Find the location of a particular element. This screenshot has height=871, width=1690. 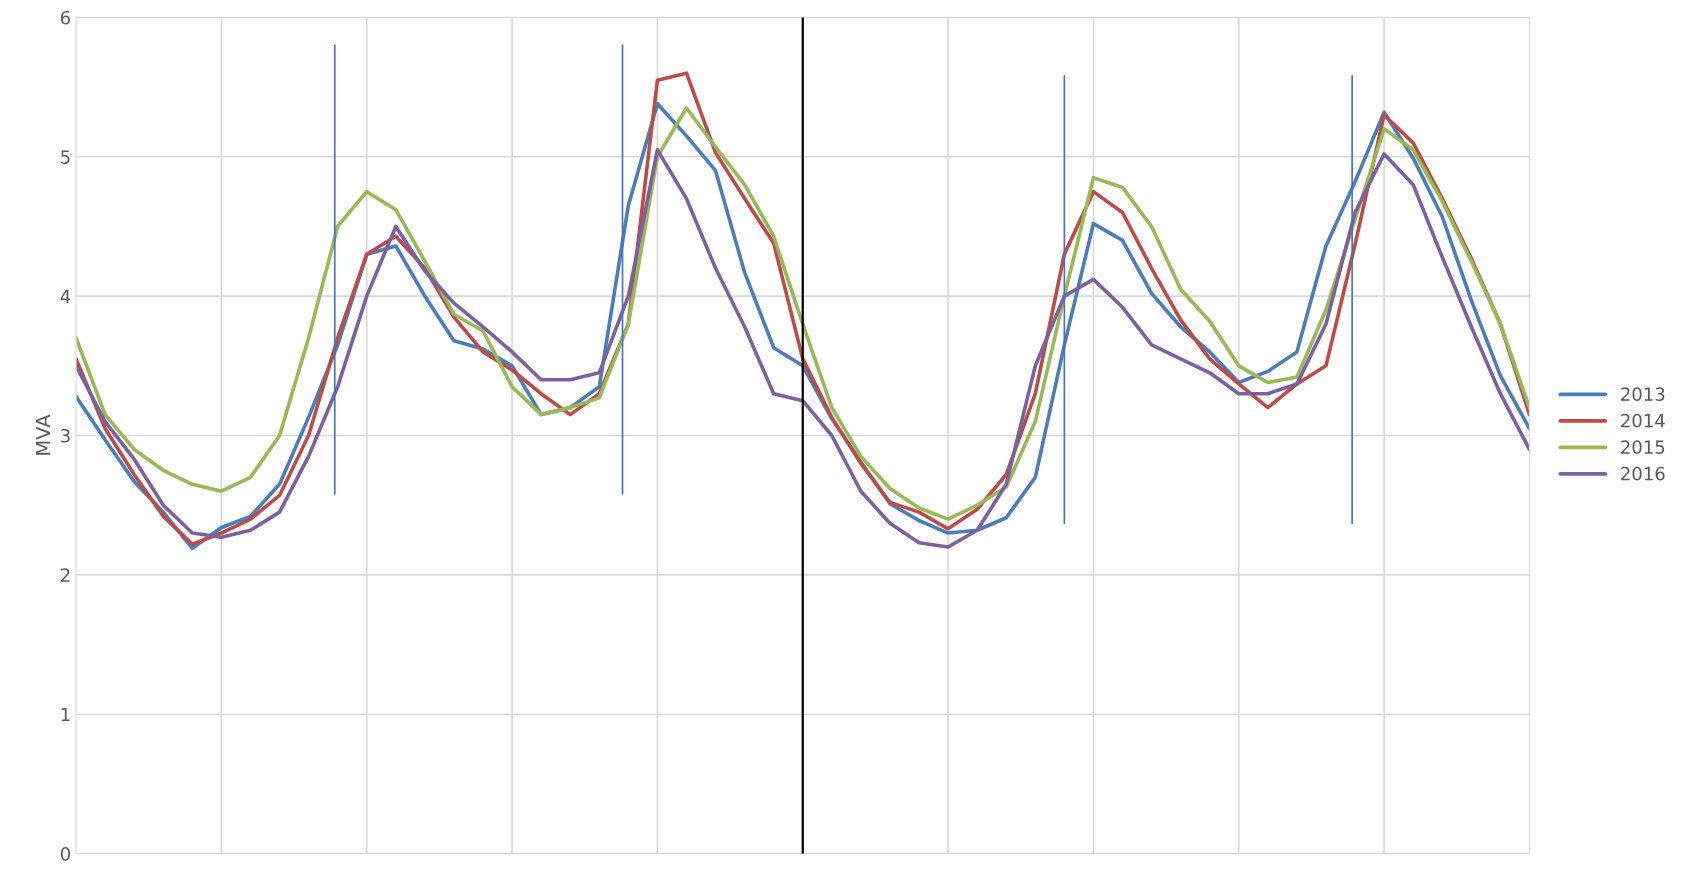

y-axis-title: MVA is located at coordinates (43, 434).